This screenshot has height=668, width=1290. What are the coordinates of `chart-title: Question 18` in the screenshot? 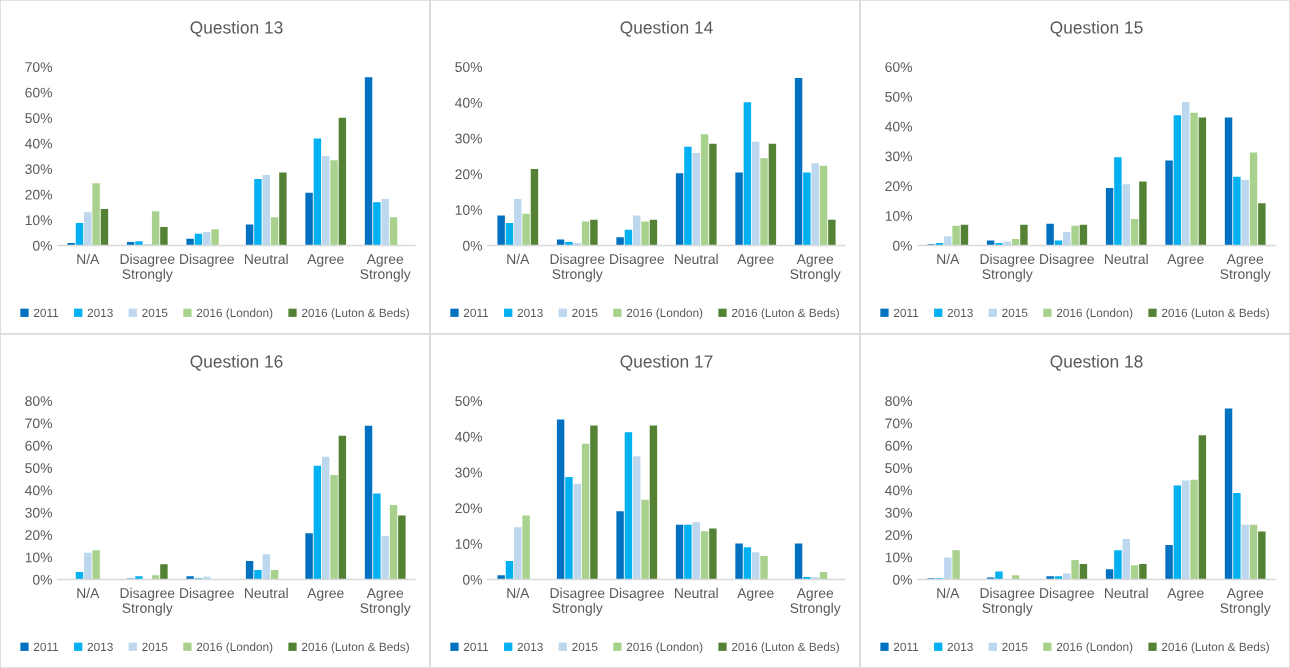 It's located at (1096, 362).